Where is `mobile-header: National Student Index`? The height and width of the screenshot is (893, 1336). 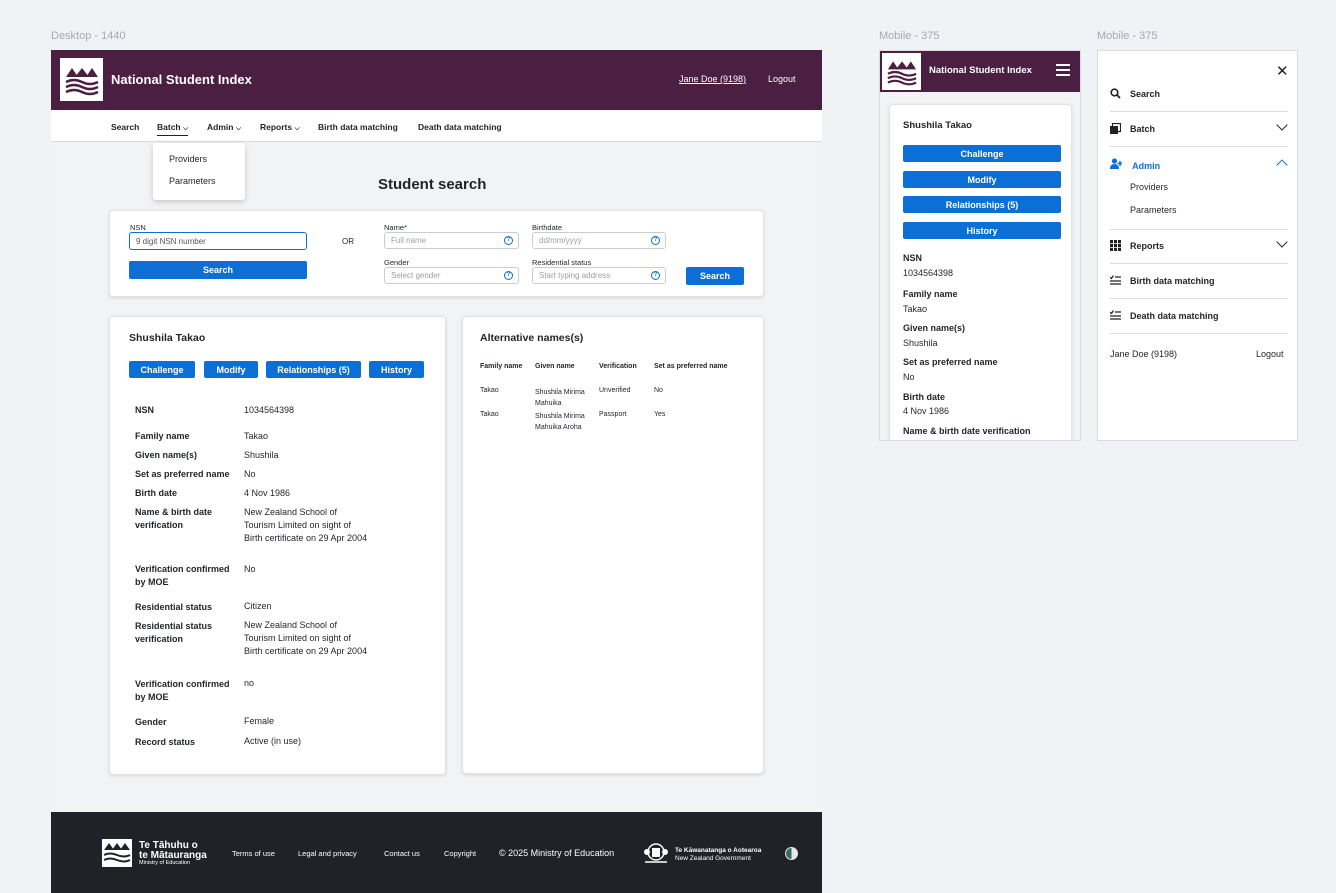 mobile-header: National Student Index is located at coordinates (980, 71).